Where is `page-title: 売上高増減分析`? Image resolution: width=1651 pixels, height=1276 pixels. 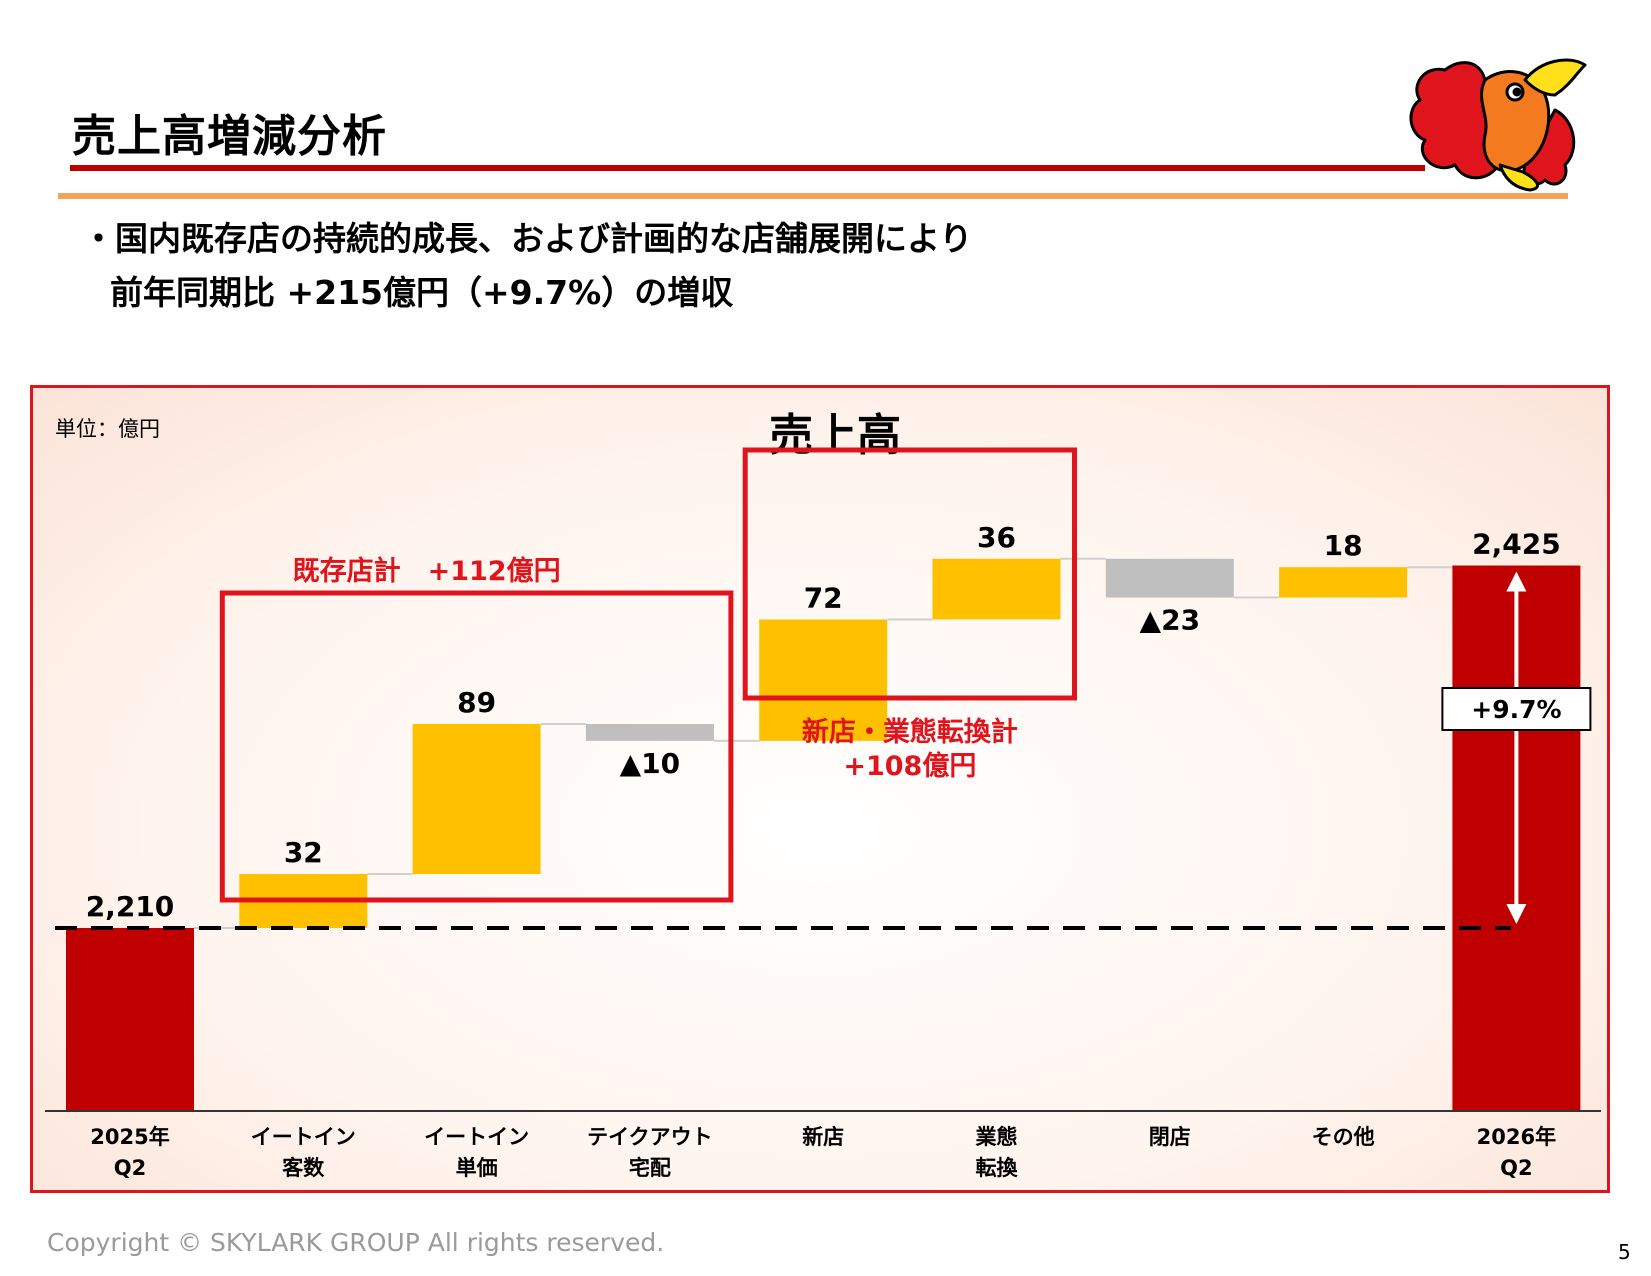 page-title: 売上高増減分析 is located at coordinates (229, 136).